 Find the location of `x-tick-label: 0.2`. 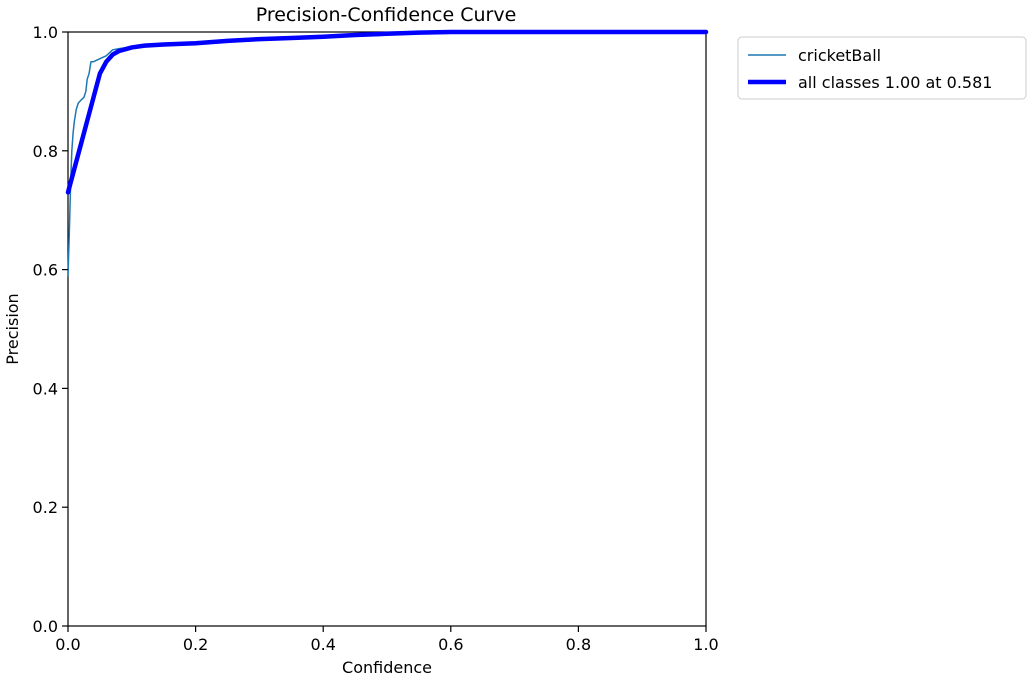

x-tick-label: 0.2 is located at coordinates (195, 644).